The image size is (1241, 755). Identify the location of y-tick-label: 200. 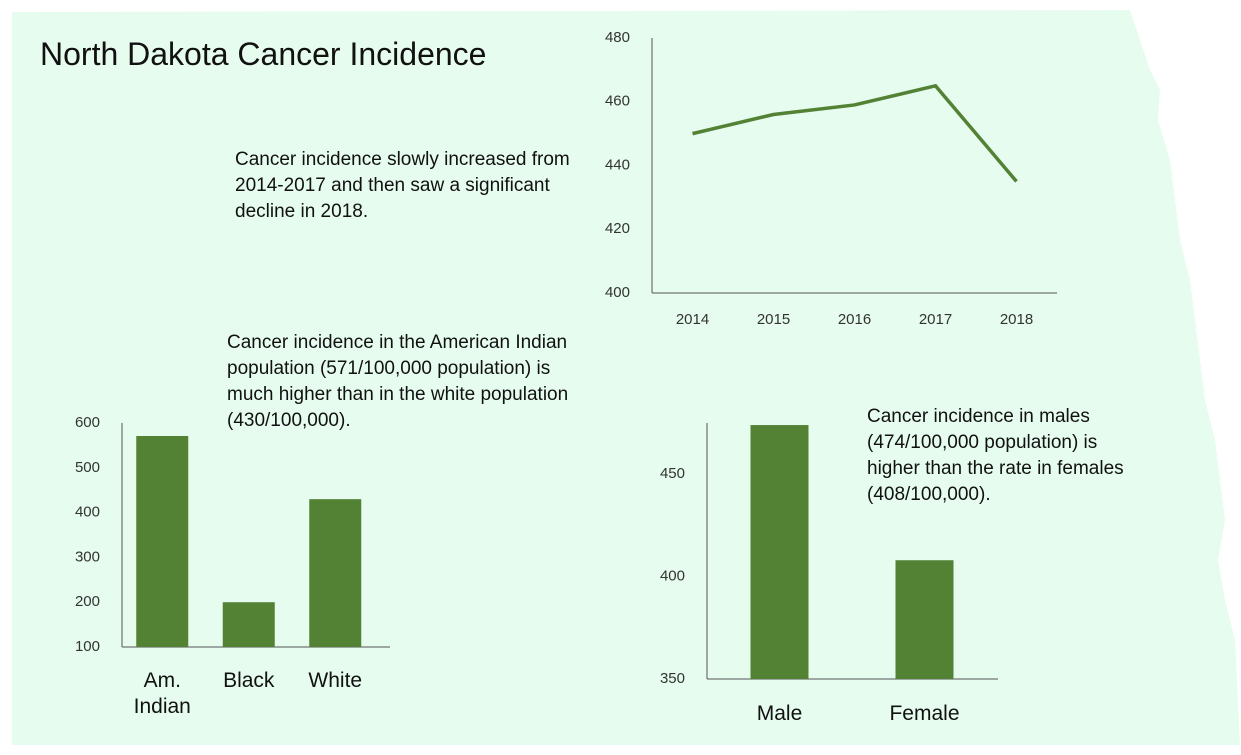
(87, 601).